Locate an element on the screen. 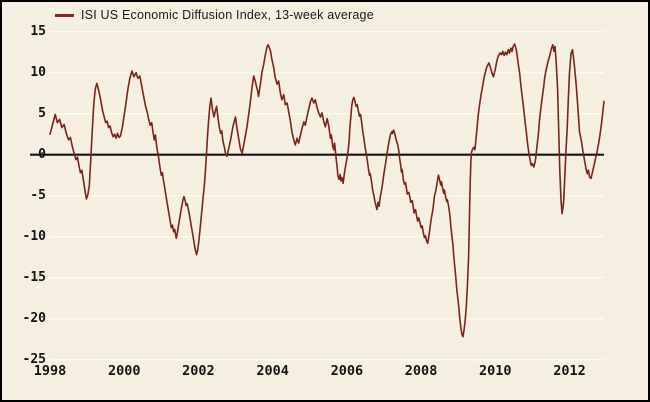  x-tick-label-2012: 2012 is located at coordinates (569, 371).